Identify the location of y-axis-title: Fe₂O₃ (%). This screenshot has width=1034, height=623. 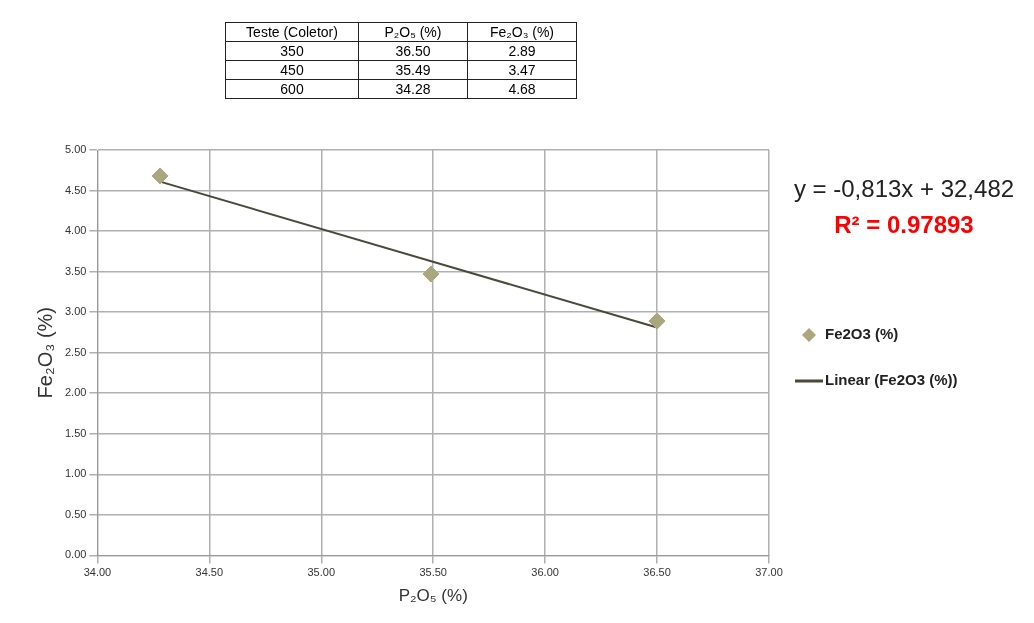
(44, 352).